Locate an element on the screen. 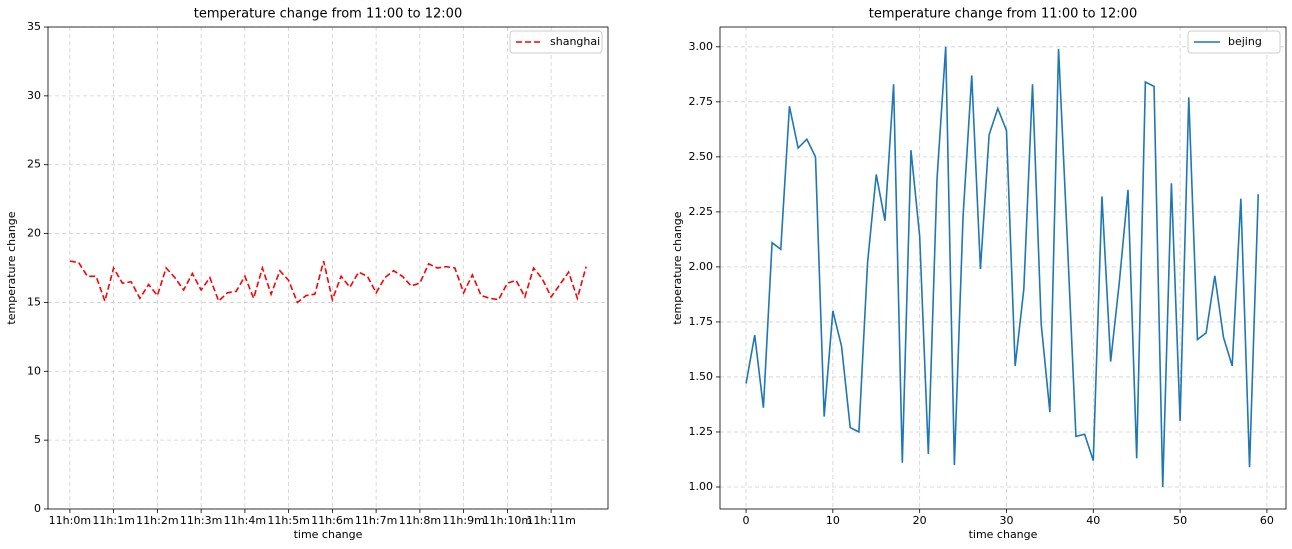 Image resolution: width=1292 pixels, height=549 pixels. x-tick-label: 20 is located at coordinates (920, 520).